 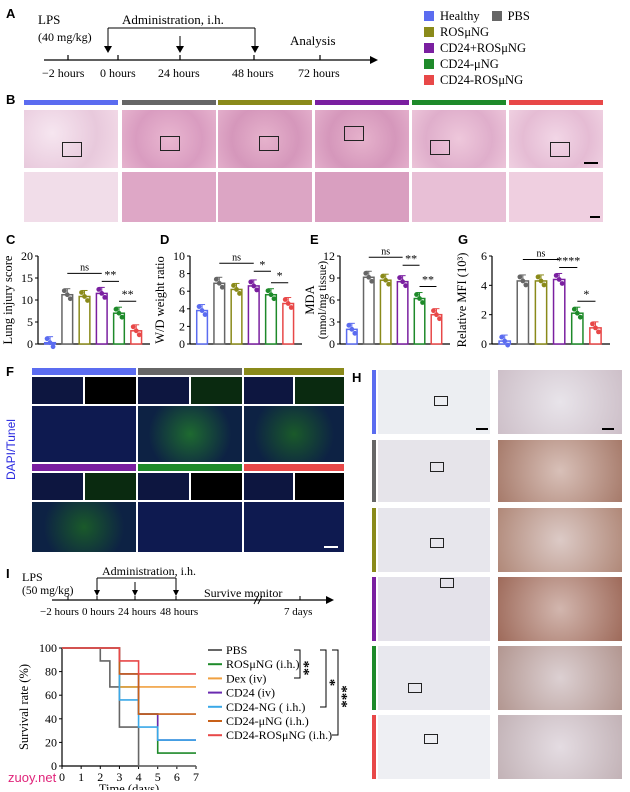 What do you see at coordinates (262, 664) in the screenshot?
I see `surv-legend-label-1: ROSμNG (i.h.)` at bounding box center [262, 664].